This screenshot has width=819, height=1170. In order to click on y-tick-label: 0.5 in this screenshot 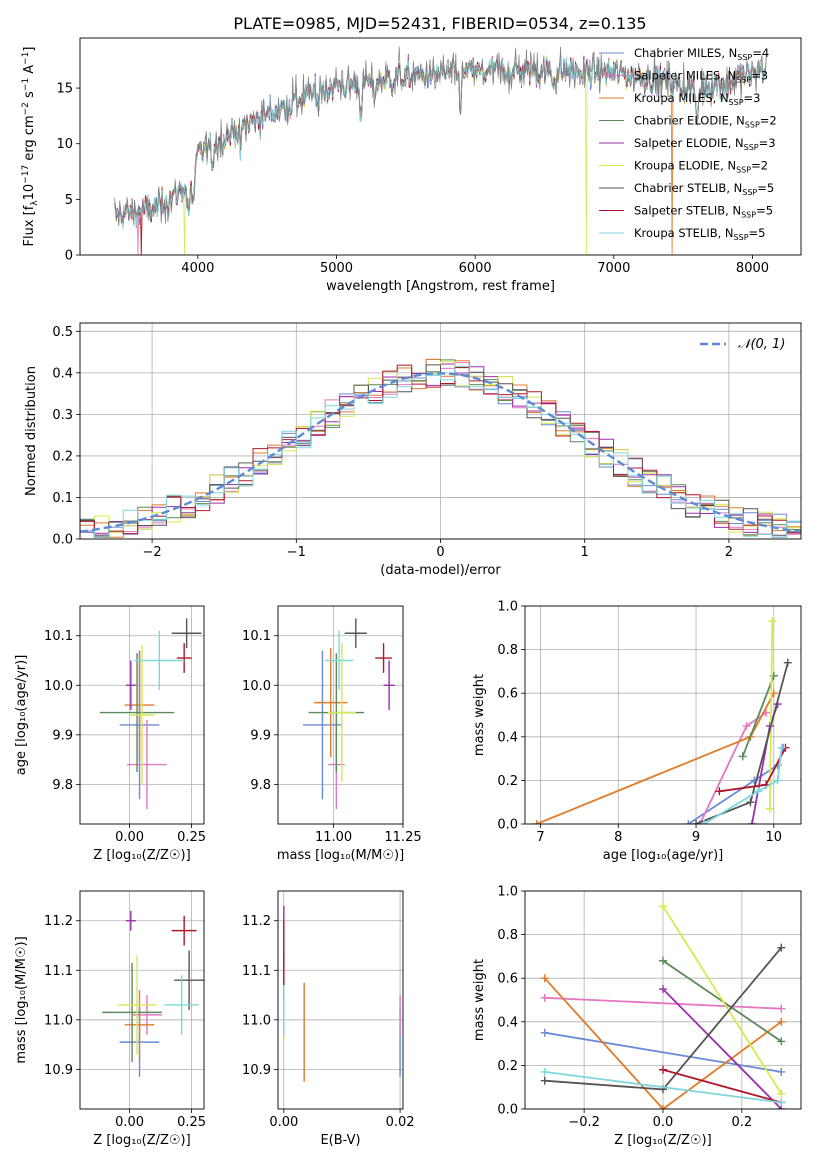, I will do `click(62, 332)`.